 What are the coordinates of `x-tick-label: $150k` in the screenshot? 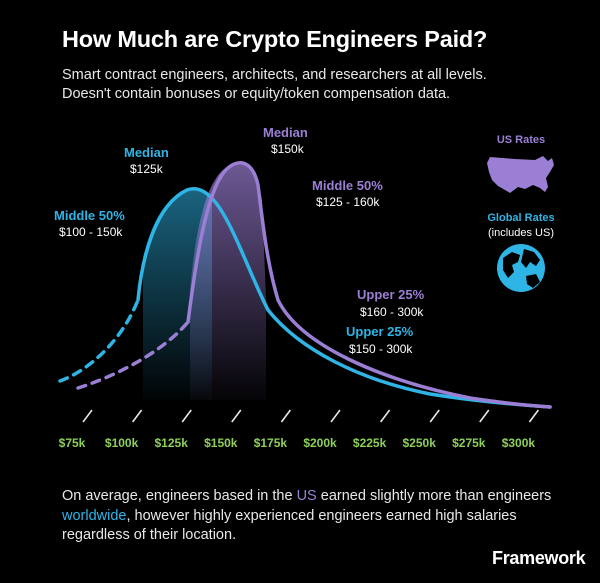 It's located at (221, 443).